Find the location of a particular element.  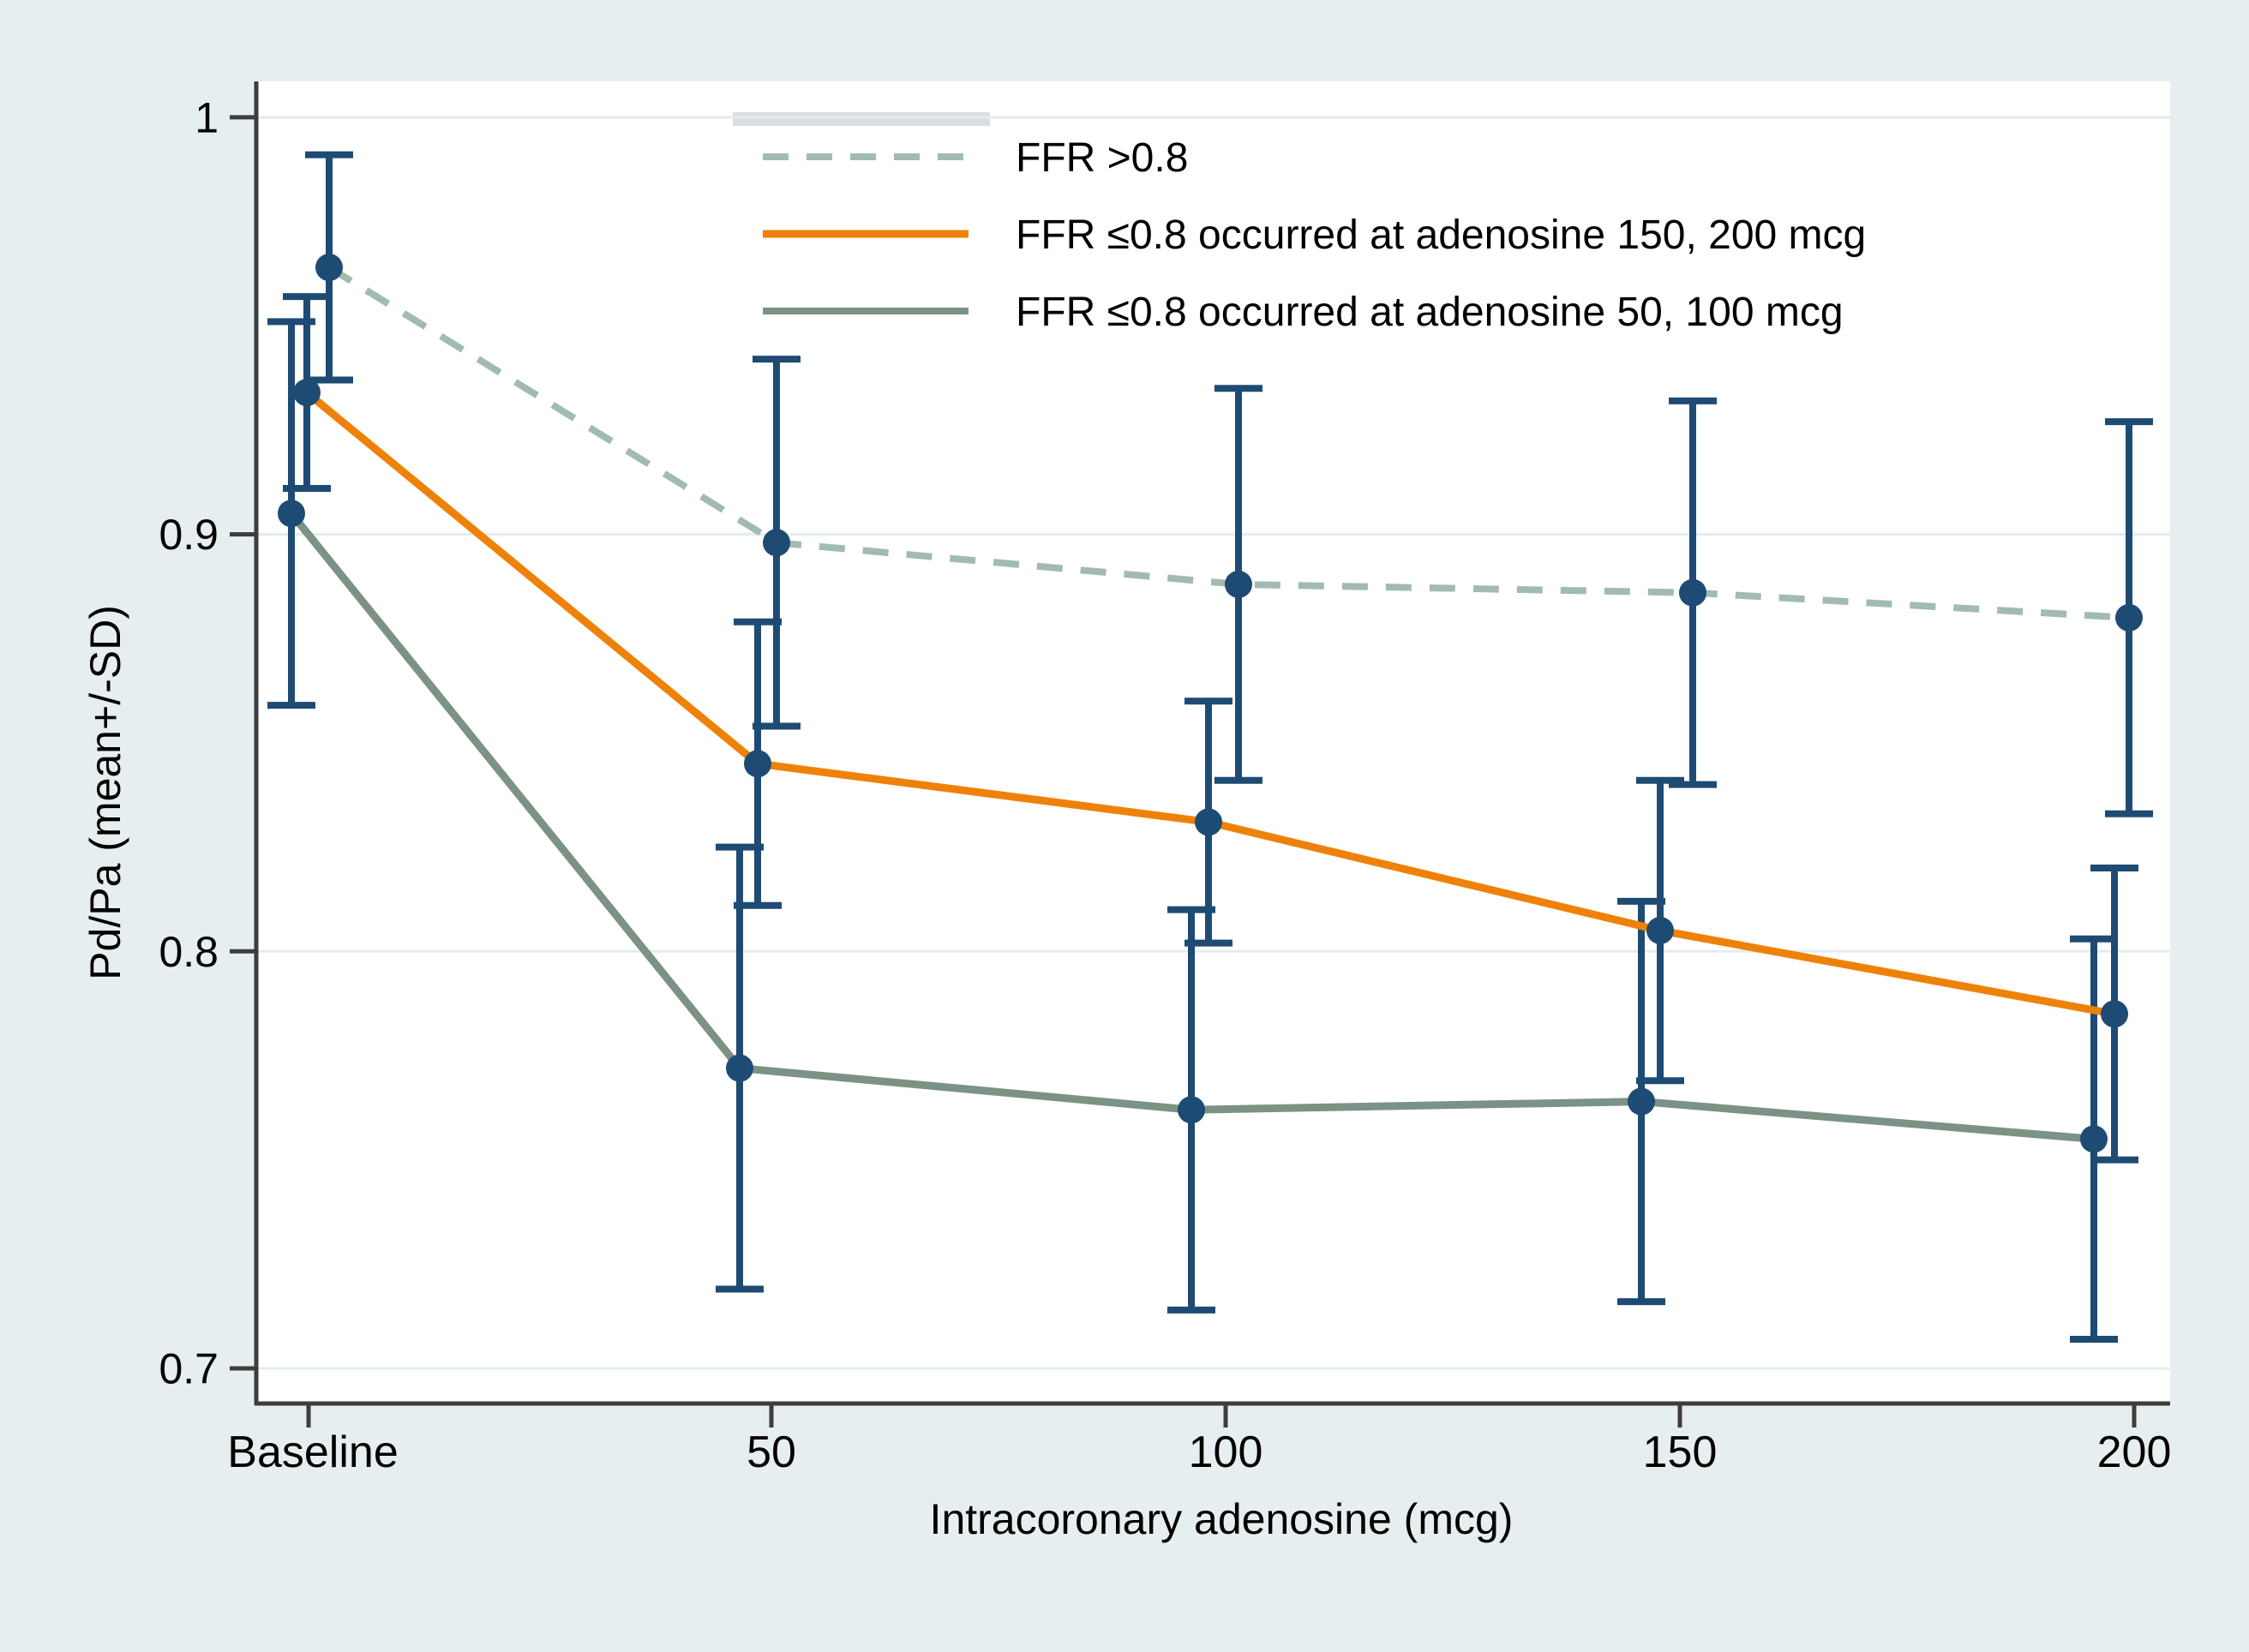

x-axis-title: Intracoronary adenosine (mcg) is located at coordinates (1222, 1519).